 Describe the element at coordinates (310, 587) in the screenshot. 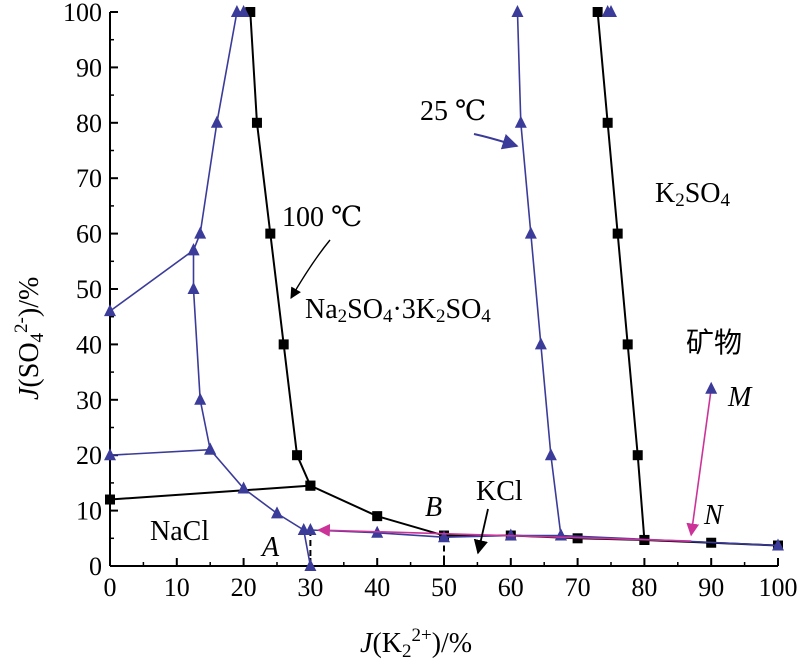

I see `x-tick-label: 30` at that location.